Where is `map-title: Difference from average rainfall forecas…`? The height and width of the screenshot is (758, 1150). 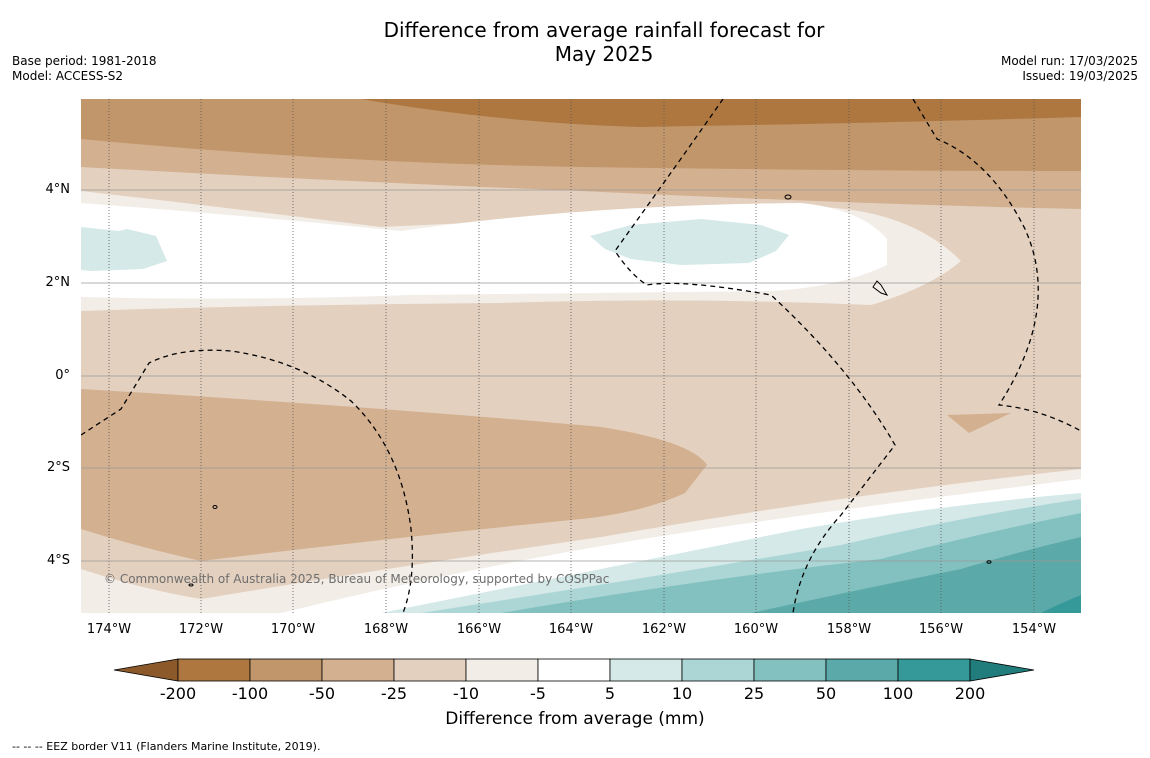 map-title: Difference from average rainfall forecas… is located at coordinates (604, 42).